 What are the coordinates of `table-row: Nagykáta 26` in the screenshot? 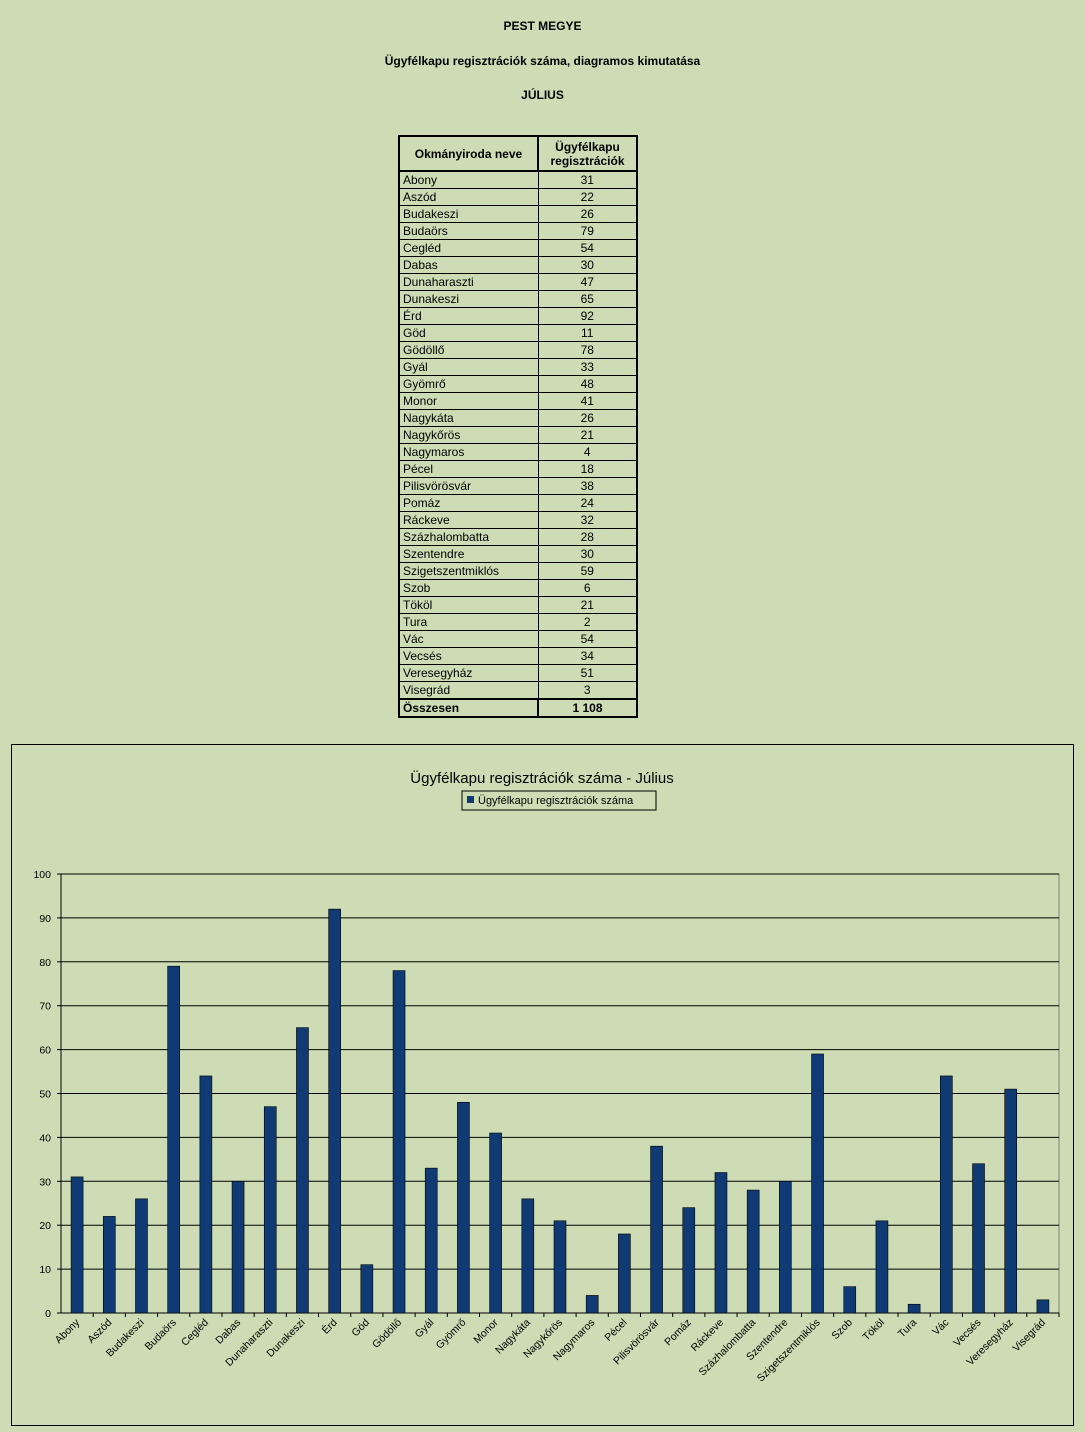 It's located at (518, 418).